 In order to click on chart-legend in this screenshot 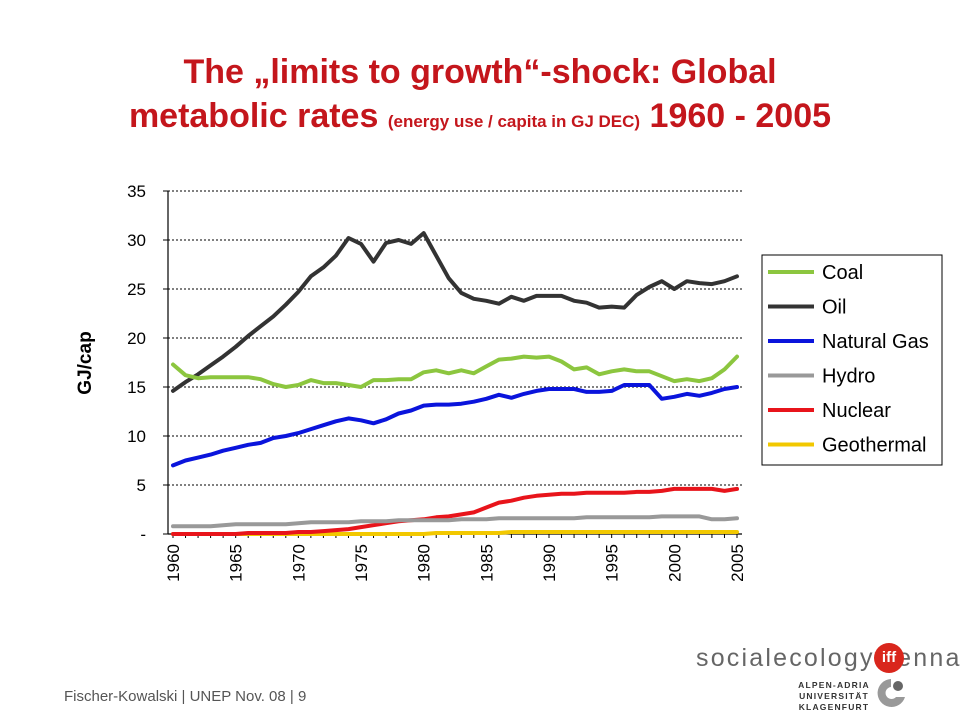, I will do `click(852, 360)`.